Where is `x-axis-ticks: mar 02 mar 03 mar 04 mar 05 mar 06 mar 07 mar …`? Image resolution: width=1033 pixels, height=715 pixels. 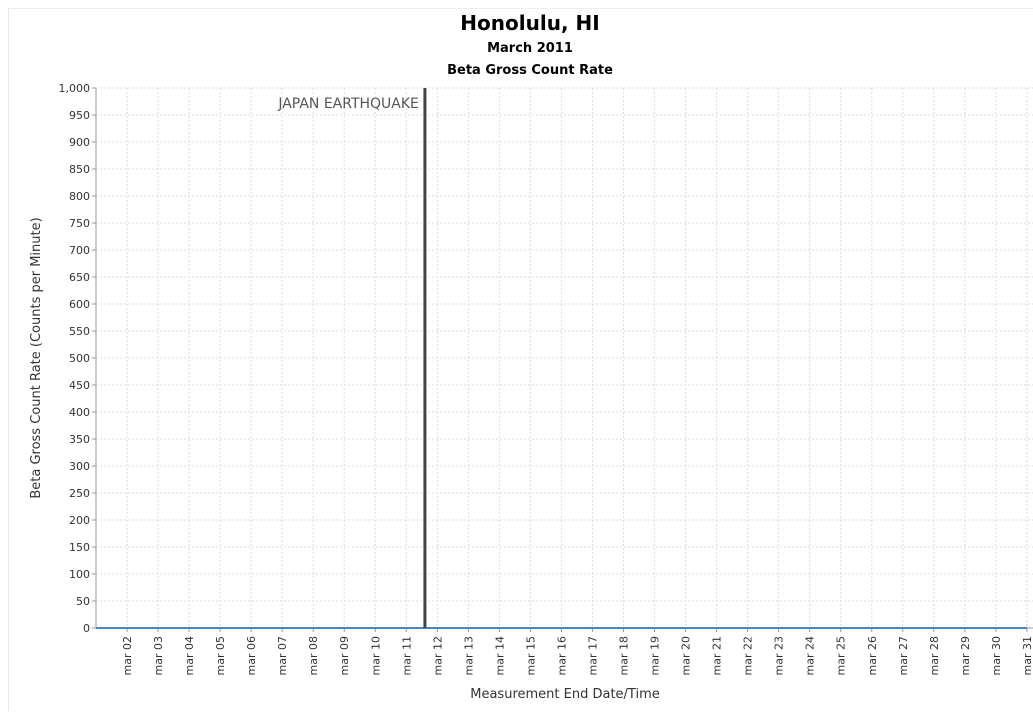 x-axis-ticks: mar 02 mar 03 mar 04 mar 05 mar 06 mar 07 mar … is located at coordinates (577, 651).